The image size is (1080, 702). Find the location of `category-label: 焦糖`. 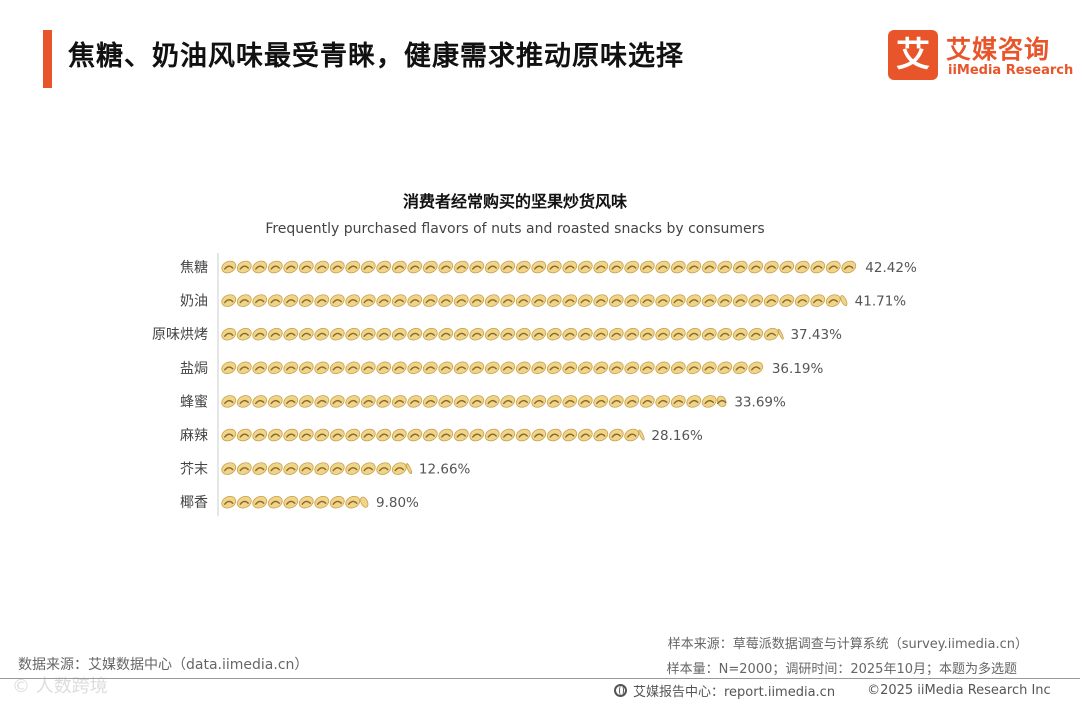

category-label: 焦糖 is located at coordinates (194, 268).